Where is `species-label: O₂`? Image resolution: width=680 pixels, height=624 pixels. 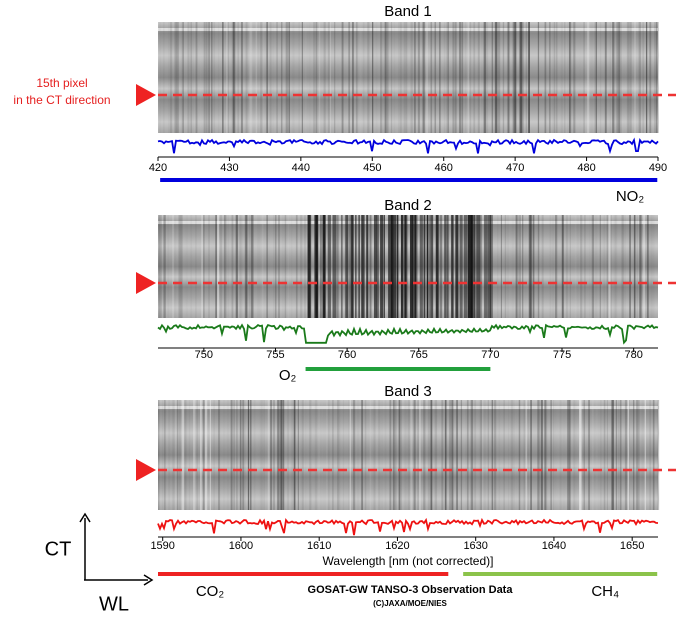 species-label: O₂ is located at coordinates (288, 375).